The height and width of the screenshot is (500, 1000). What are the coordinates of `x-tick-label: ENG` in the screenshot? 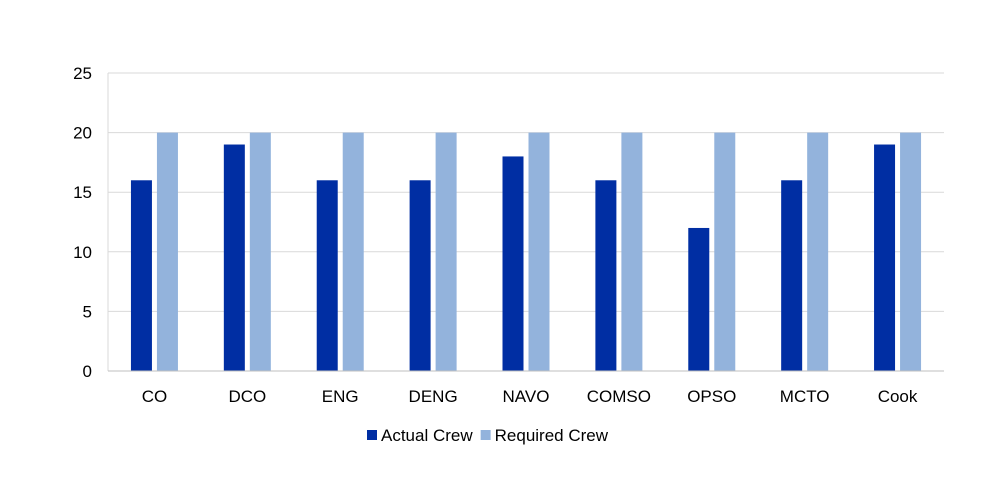 It's located at (340, 396).